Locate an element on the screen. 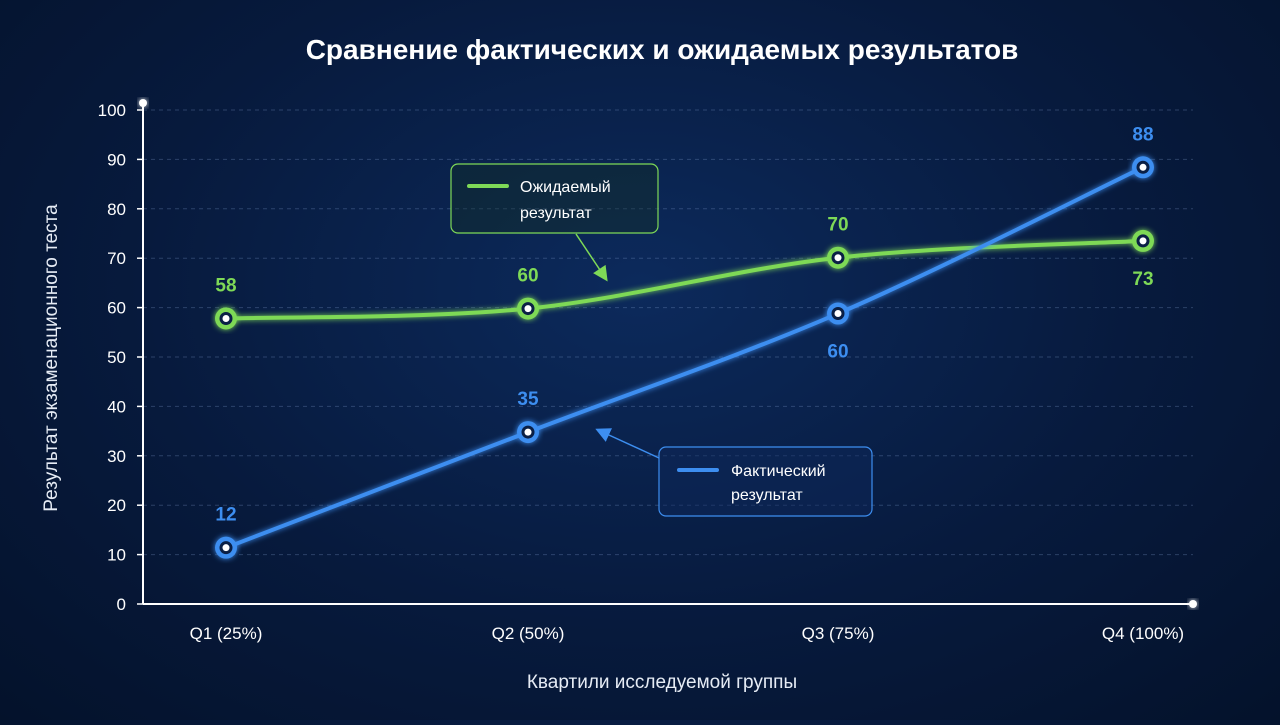  point-actual-q3 is located at coordinates (838, 313).